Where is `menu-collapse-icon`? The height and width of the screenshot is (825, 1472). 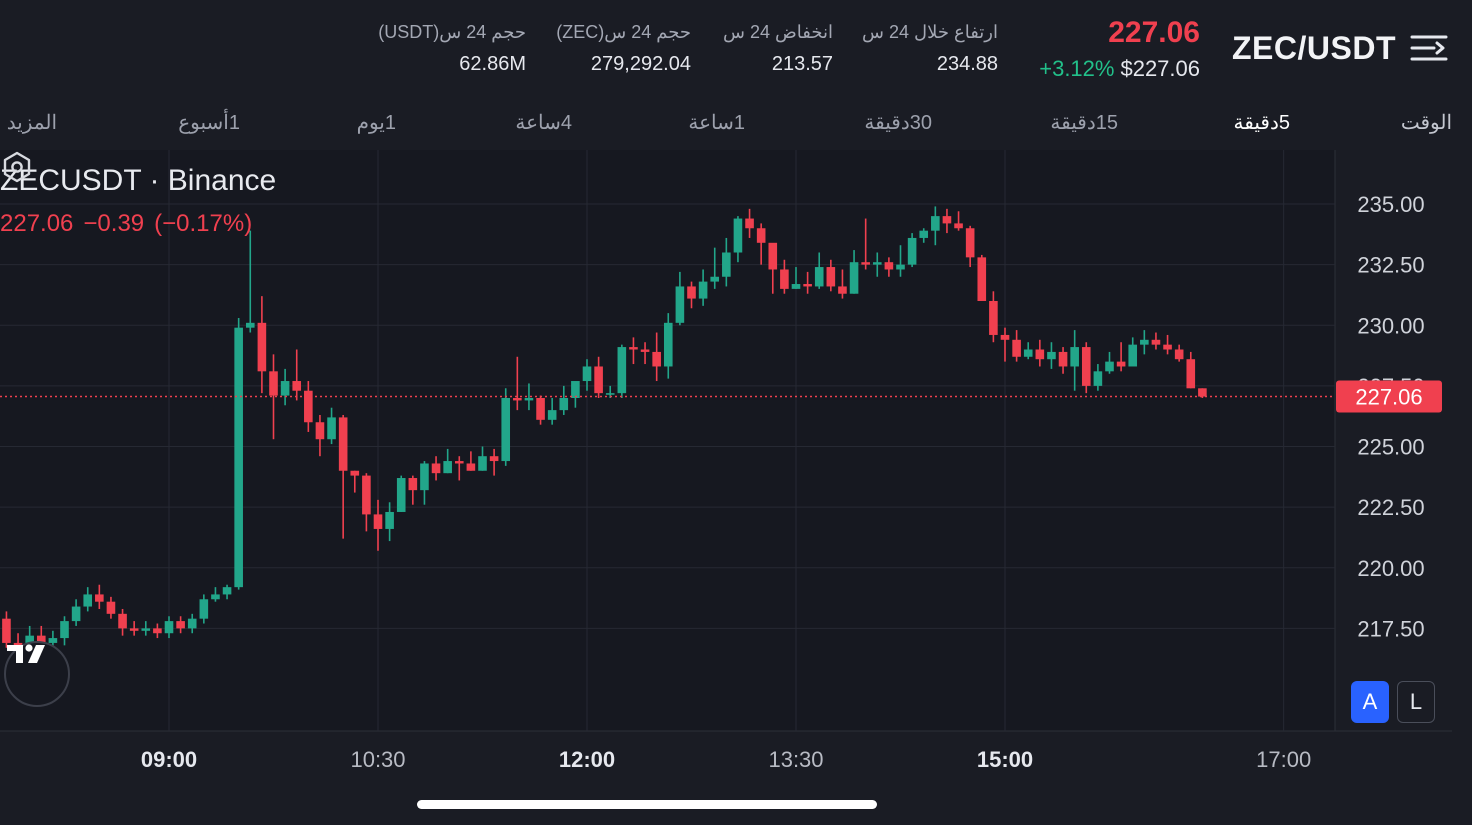 menu-collapse-icon is located at coordinates (1429, 48).